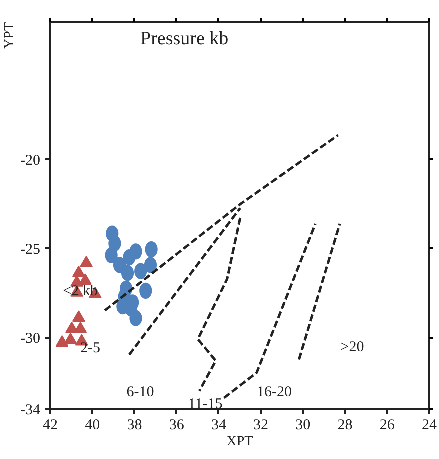 The height and width of the screenshot is (459, 439). I want to click on y-tick-label: -25, so click(30, 250).